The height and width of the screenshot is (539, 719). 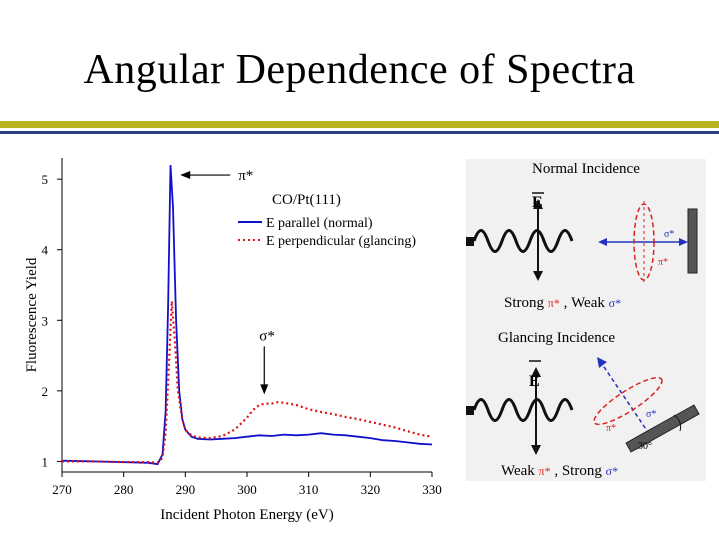 What do you see at coordinates (359, 132) in the screenshot?
I see `title-rule-navy` at bounding box center [359, 132].